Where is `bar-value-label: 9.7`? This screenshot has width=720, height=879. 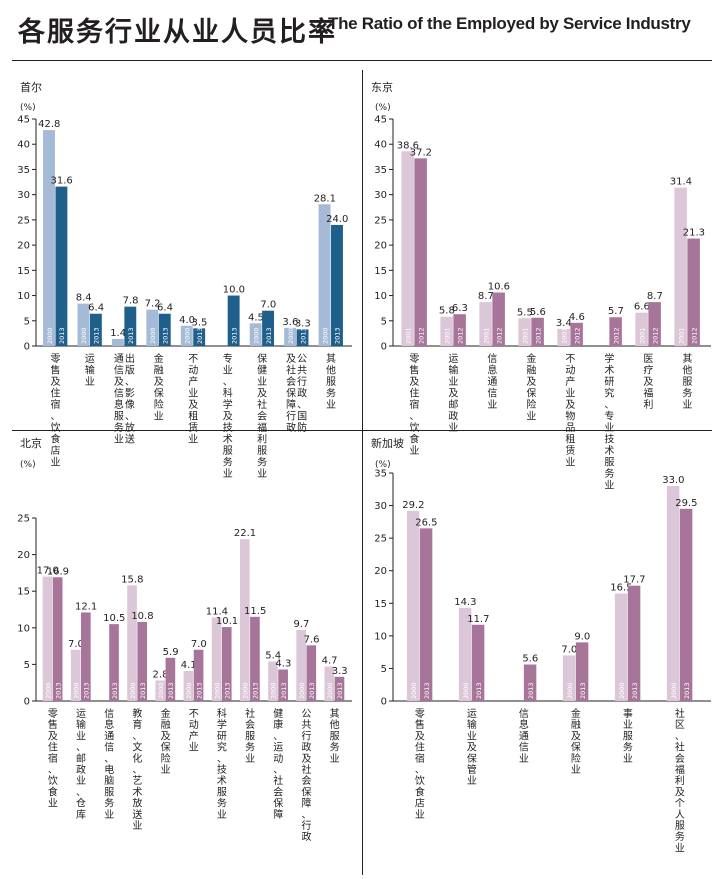
bar-value-label: 9.7 is located at coordinates (301, 624).